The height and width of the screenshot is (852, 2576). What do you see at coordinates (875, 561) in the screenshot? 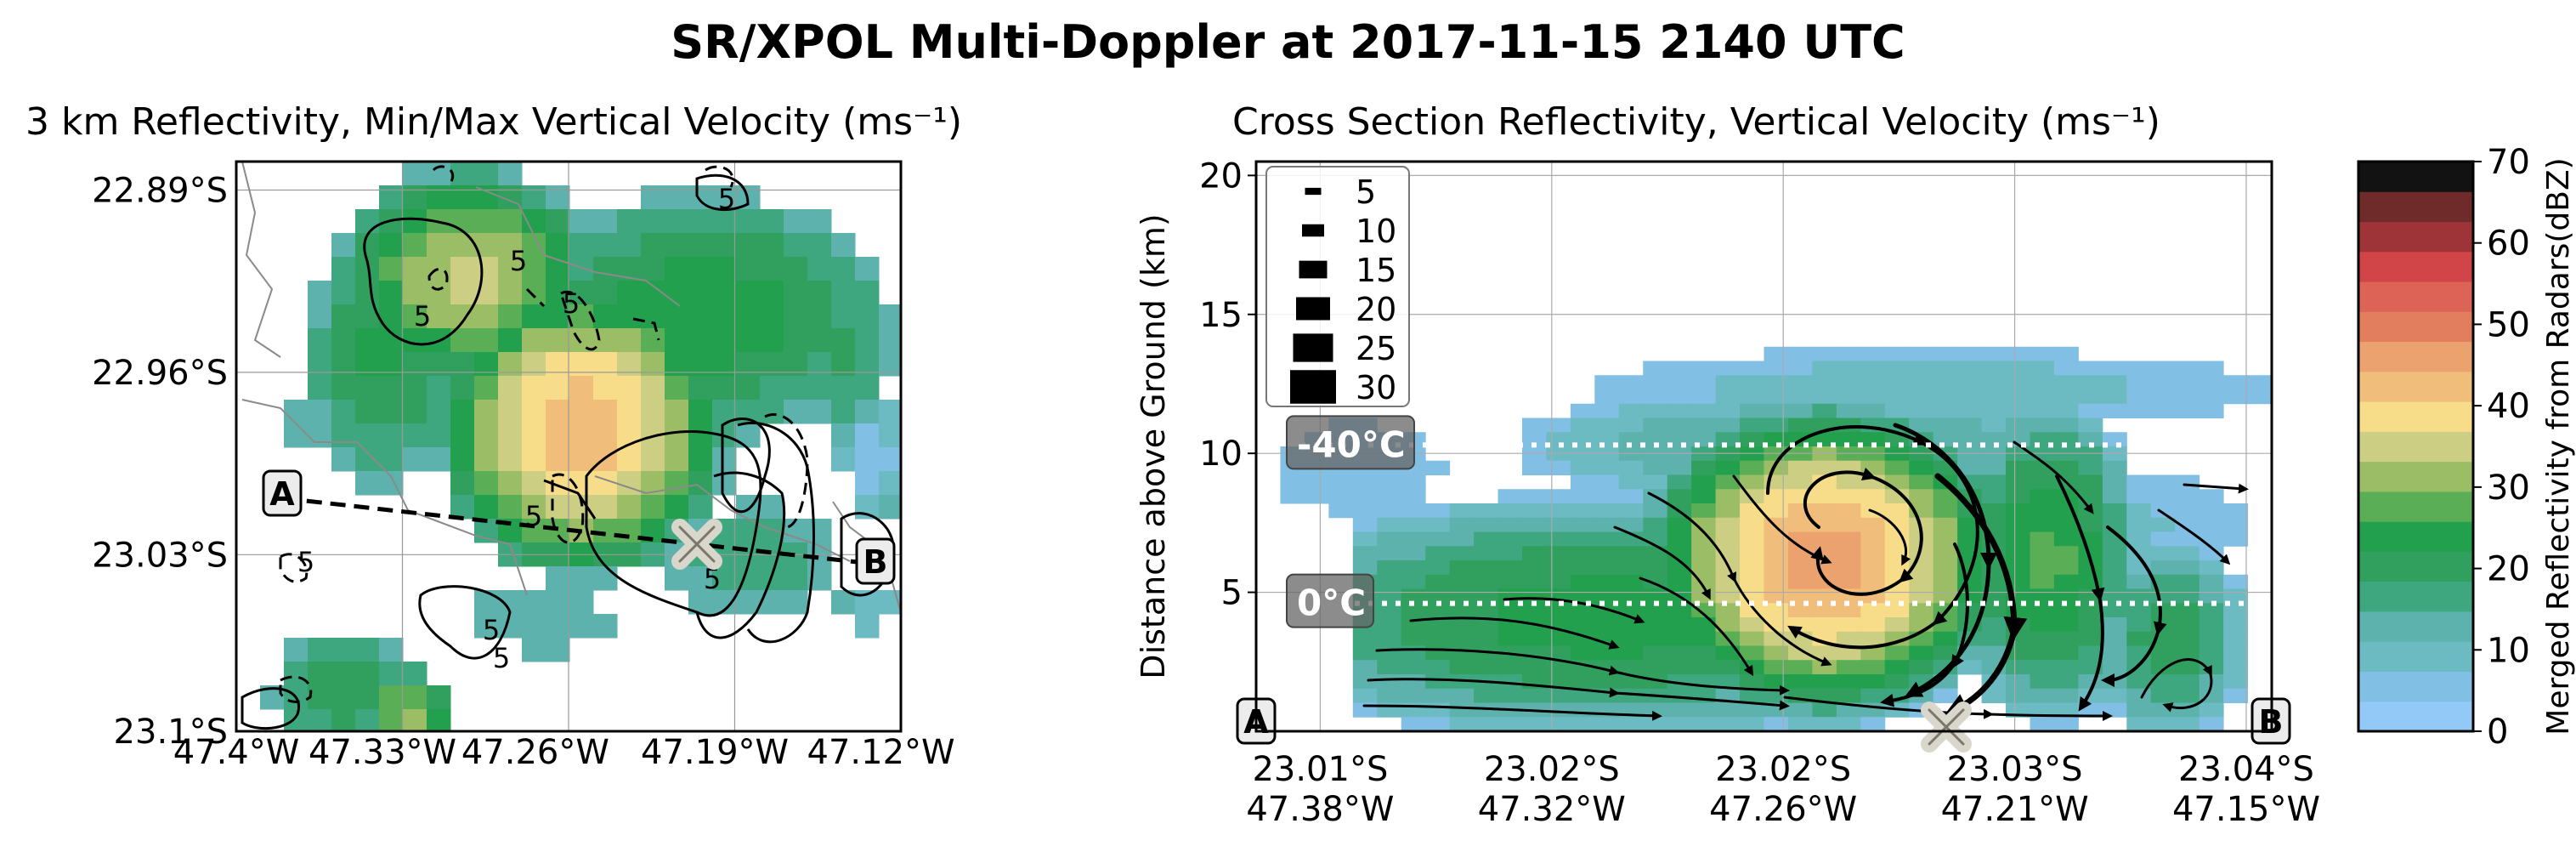
I see `left-endpoint-b: B` at bounding box center [875, 561].